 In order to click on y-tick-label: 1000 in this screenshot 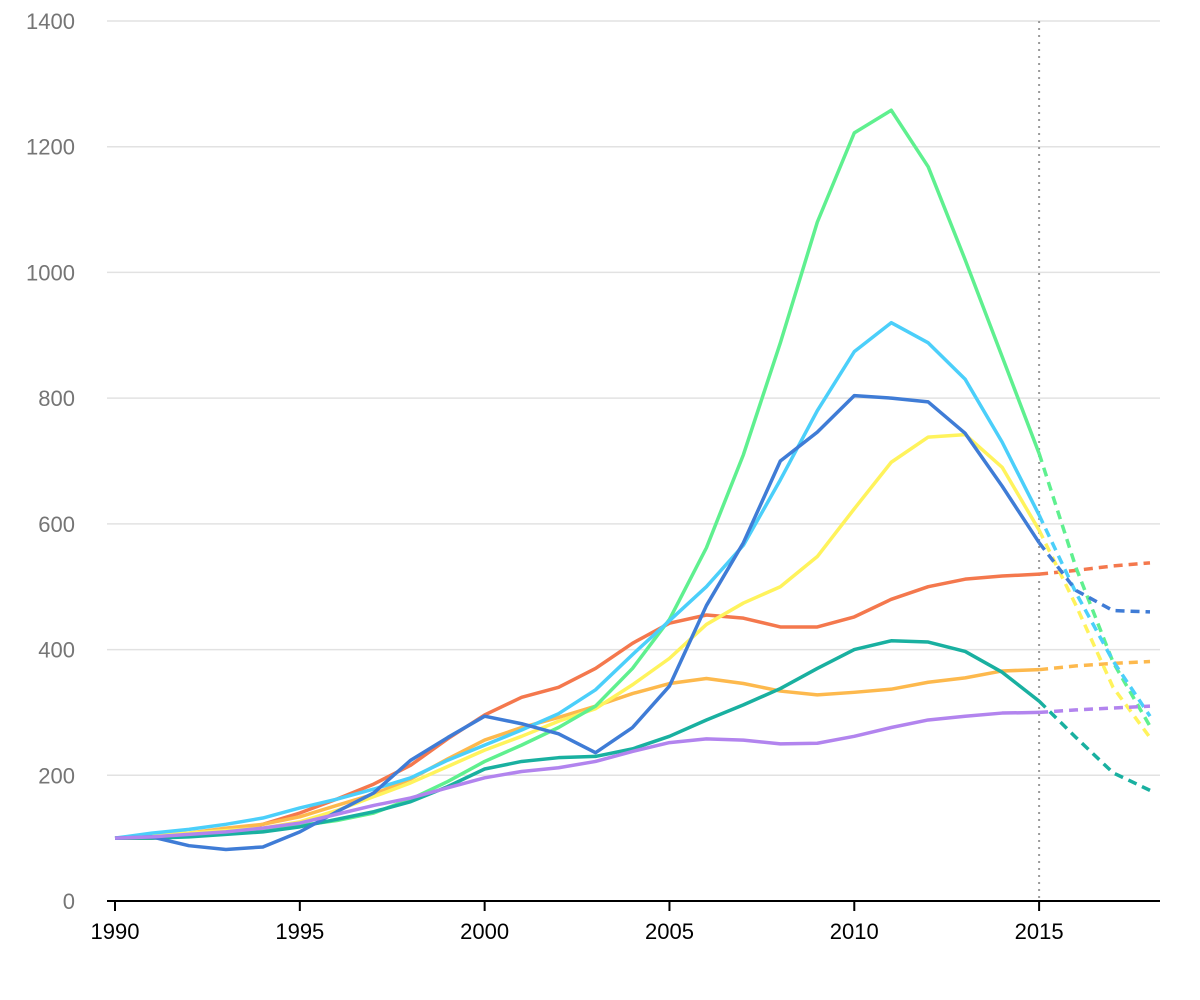, I will do `click(50, 272)`.